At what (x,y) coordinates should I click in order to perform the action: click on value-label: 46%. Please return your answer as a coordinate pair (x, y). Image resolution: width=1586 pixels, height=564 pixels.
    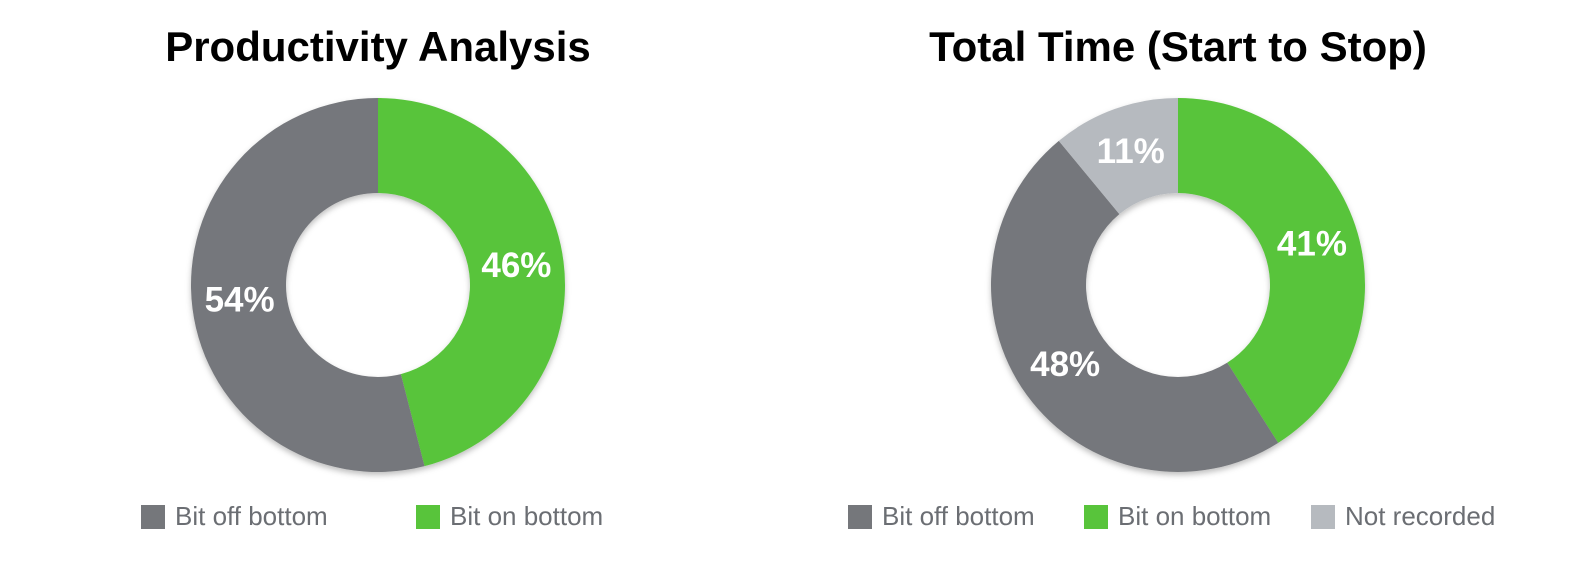
    Looking at the image, I should click on (516, 265).